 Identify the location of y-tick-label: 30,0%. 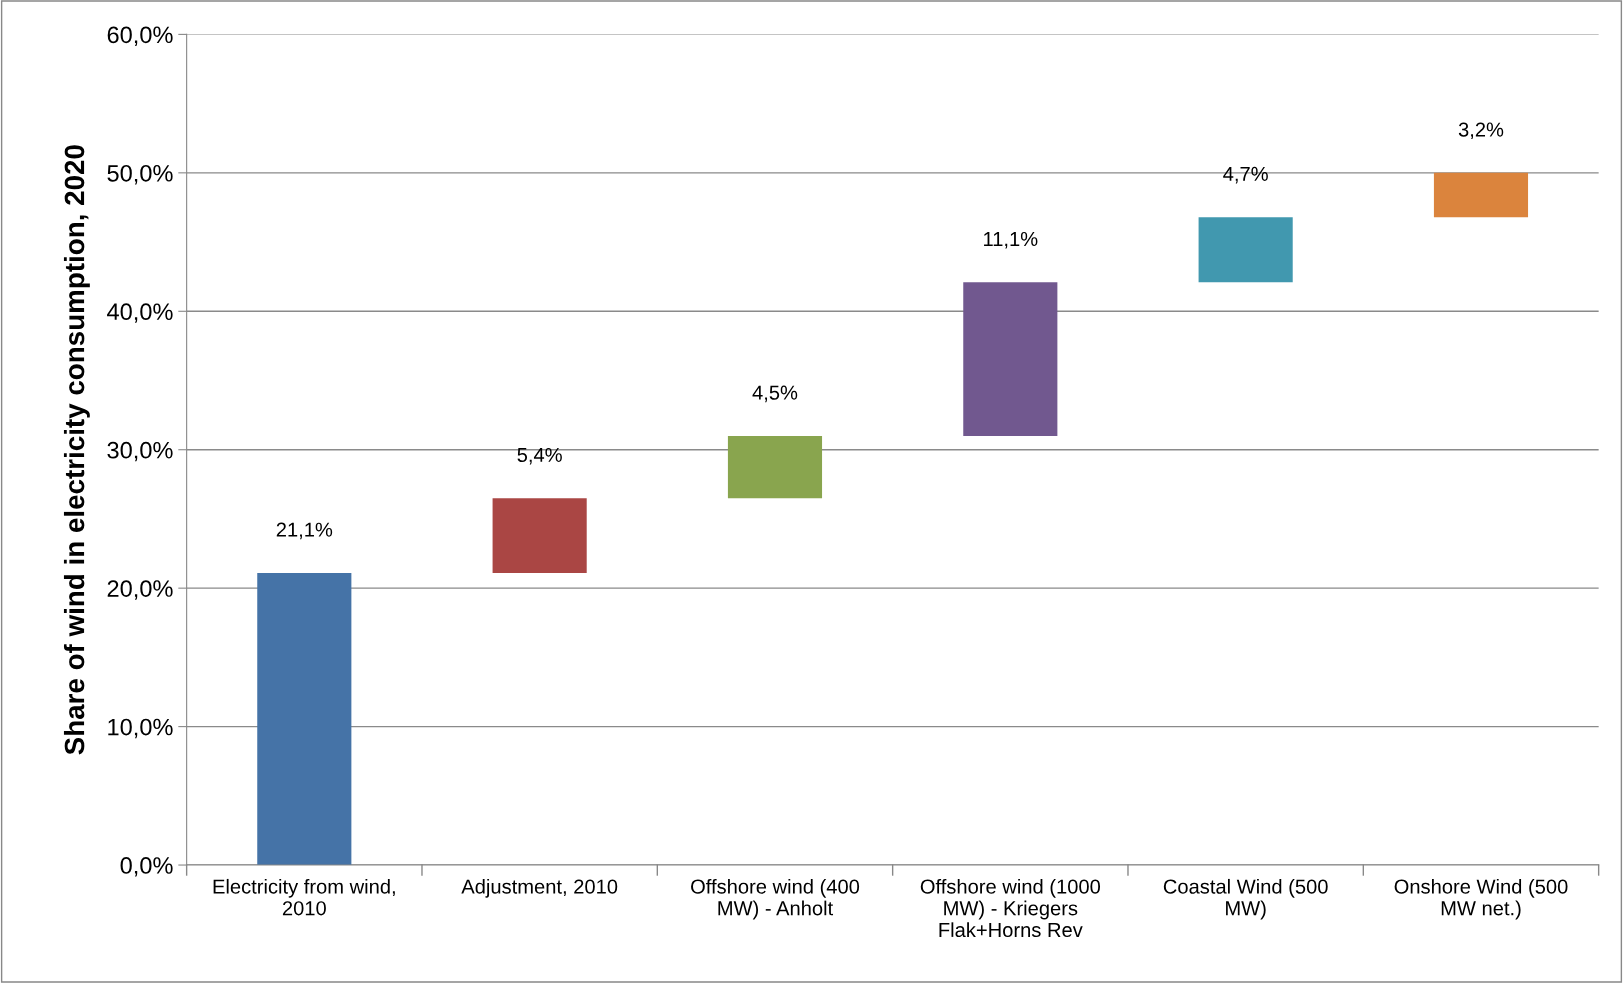
(140, 451).